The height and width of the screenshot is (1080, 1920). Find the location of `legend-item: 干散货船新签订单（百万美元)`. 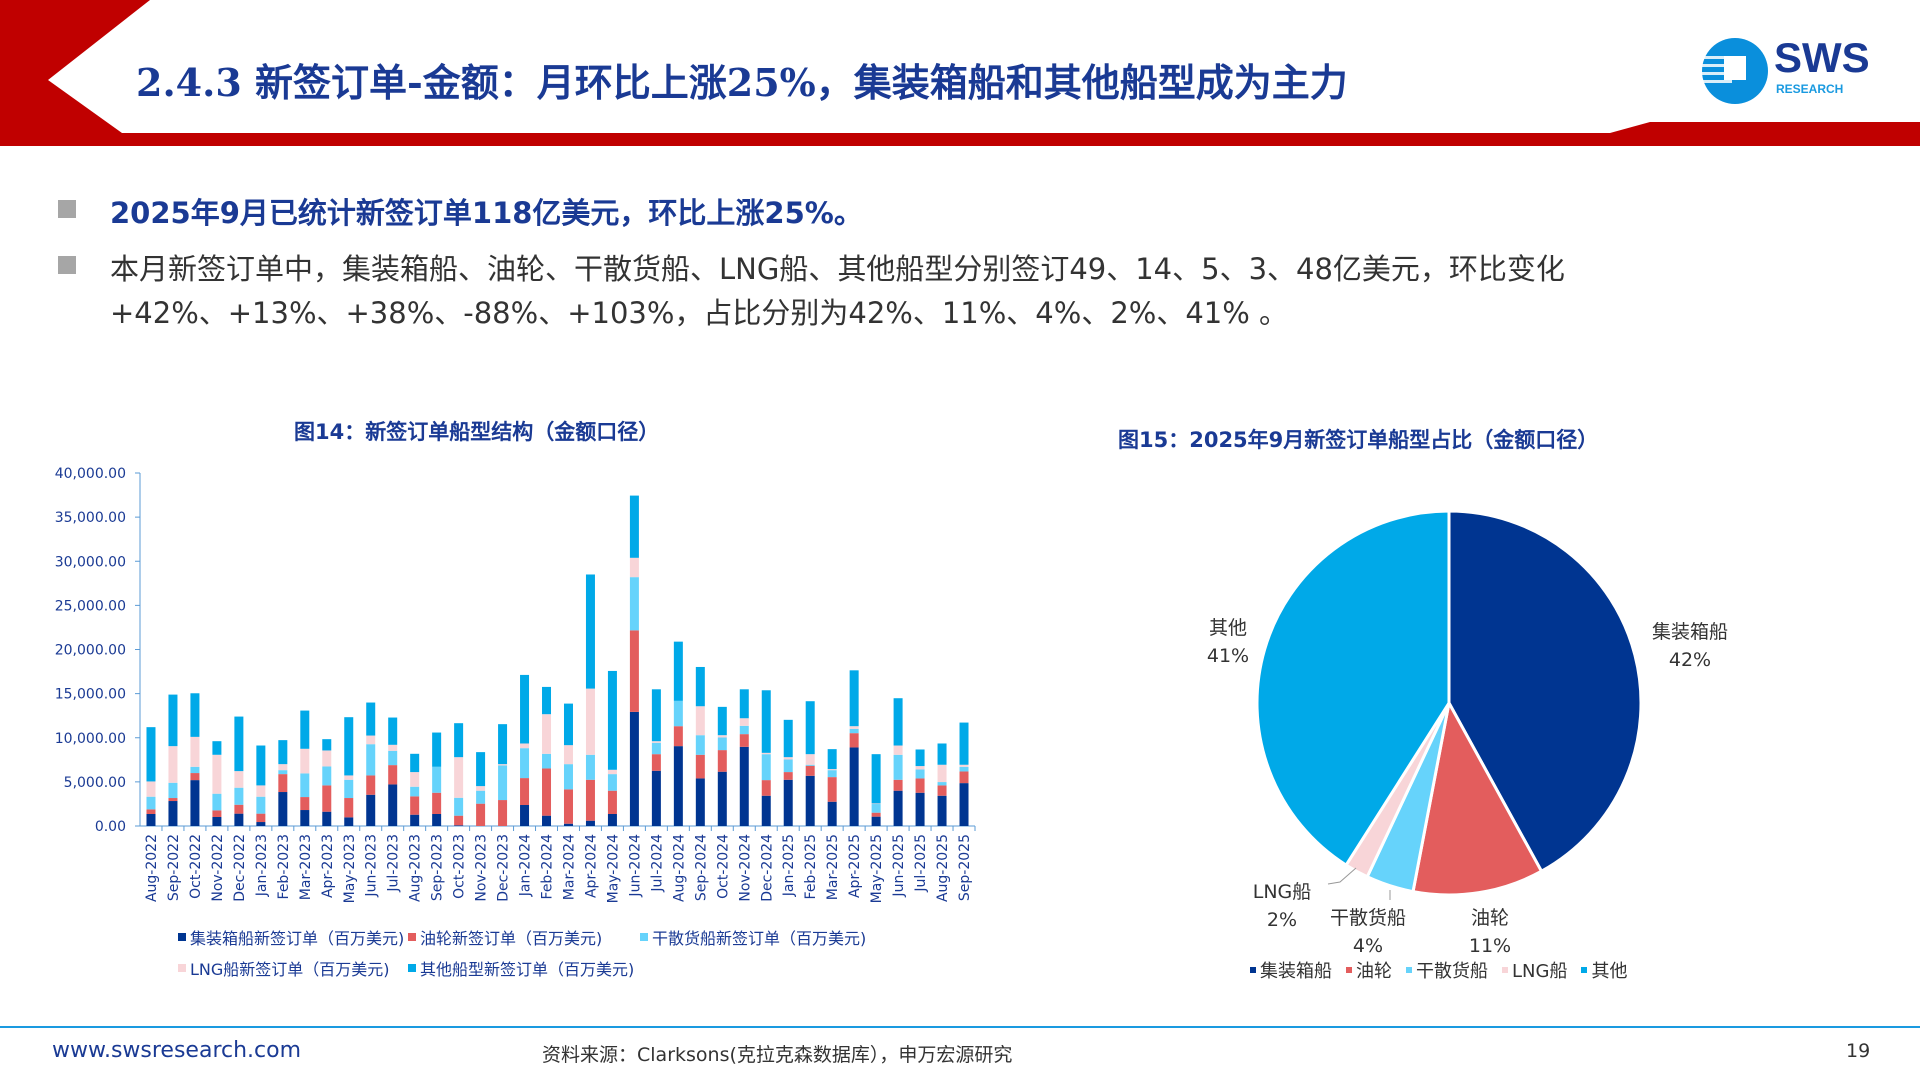

legend-item: 干散货船新签订单（百万美元) is located at coordinates (753, 937).